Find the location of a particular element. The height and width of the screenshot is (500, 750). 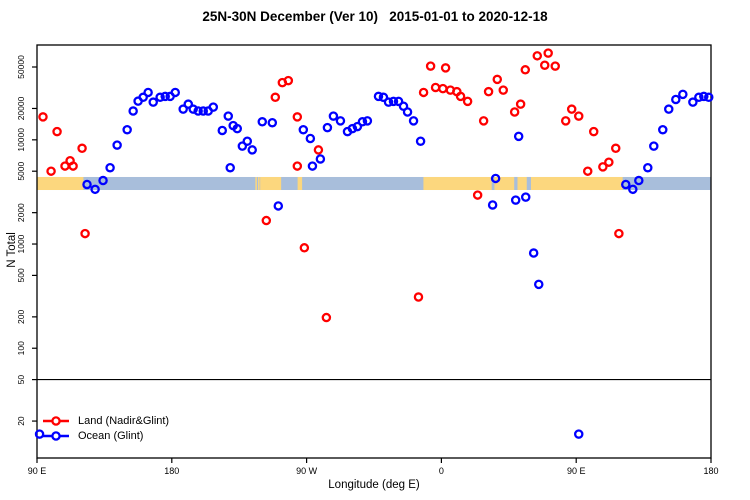

x-tick-label: 90 W is located at coordinates (307, 471).